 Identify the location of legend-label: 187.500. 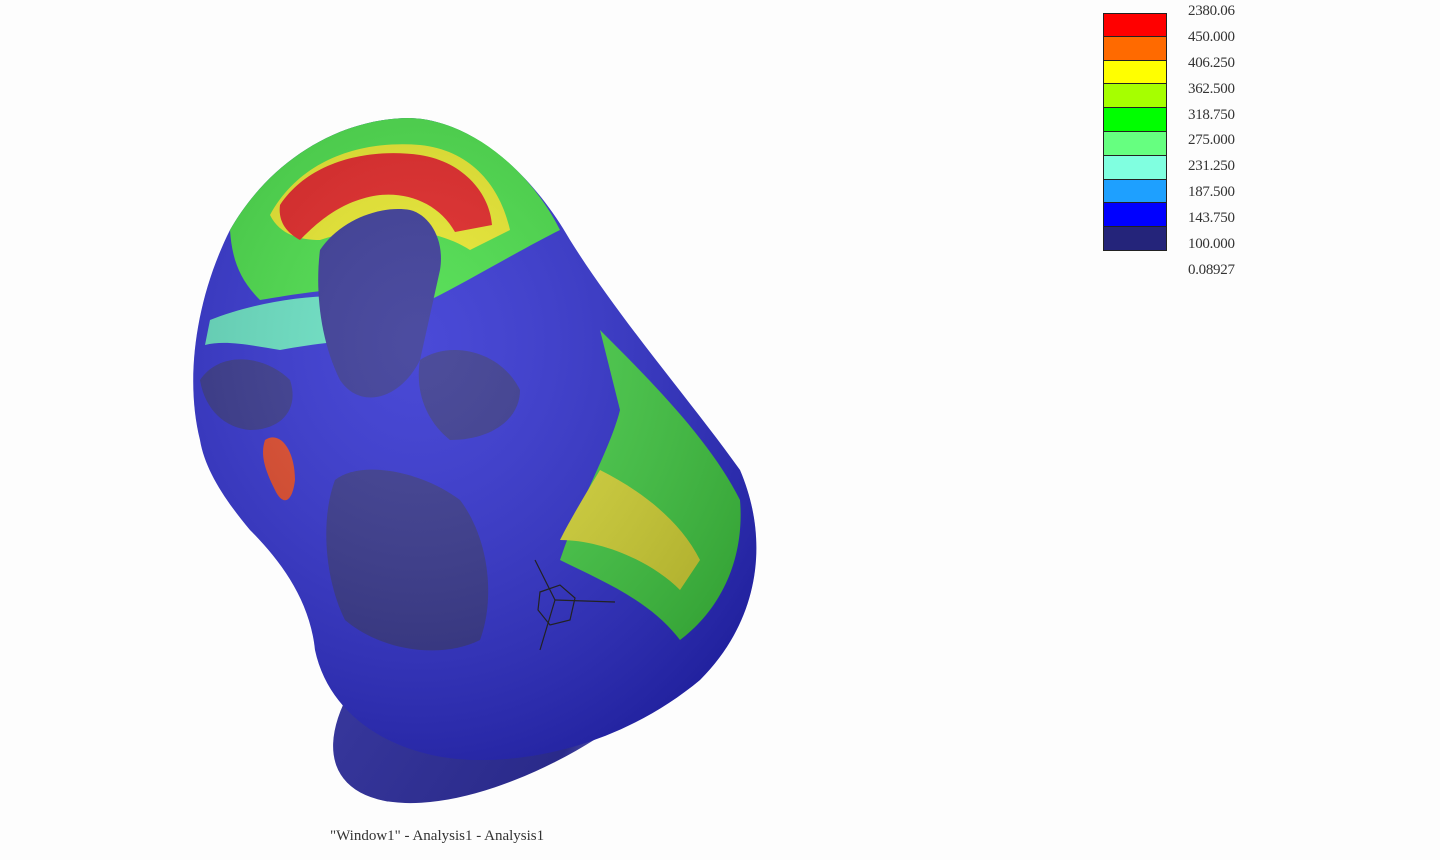
(1211, 192).